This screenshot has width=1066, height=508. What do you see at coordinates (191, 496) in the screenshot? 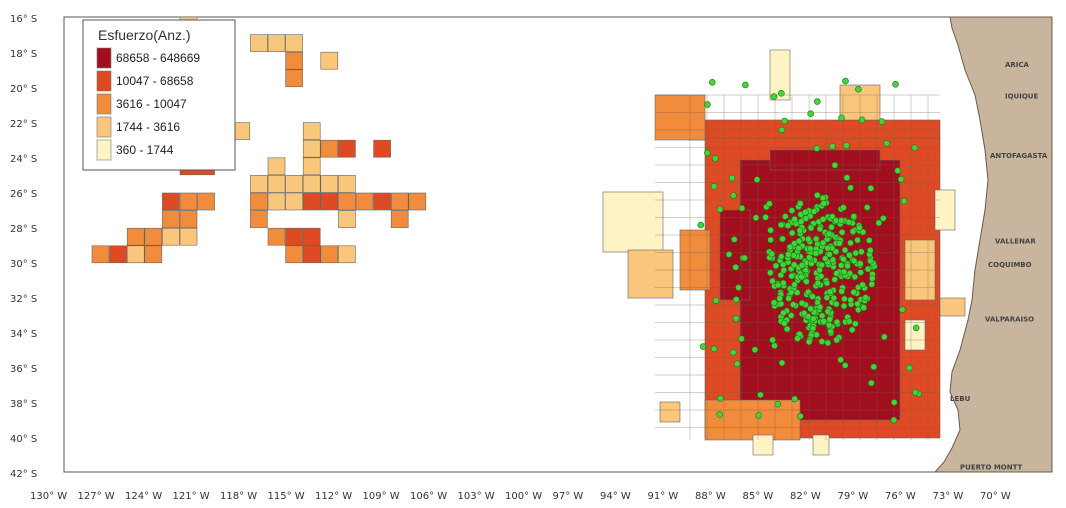
I see `x-tick-label: 121° W` at bounding box center [191, 496].